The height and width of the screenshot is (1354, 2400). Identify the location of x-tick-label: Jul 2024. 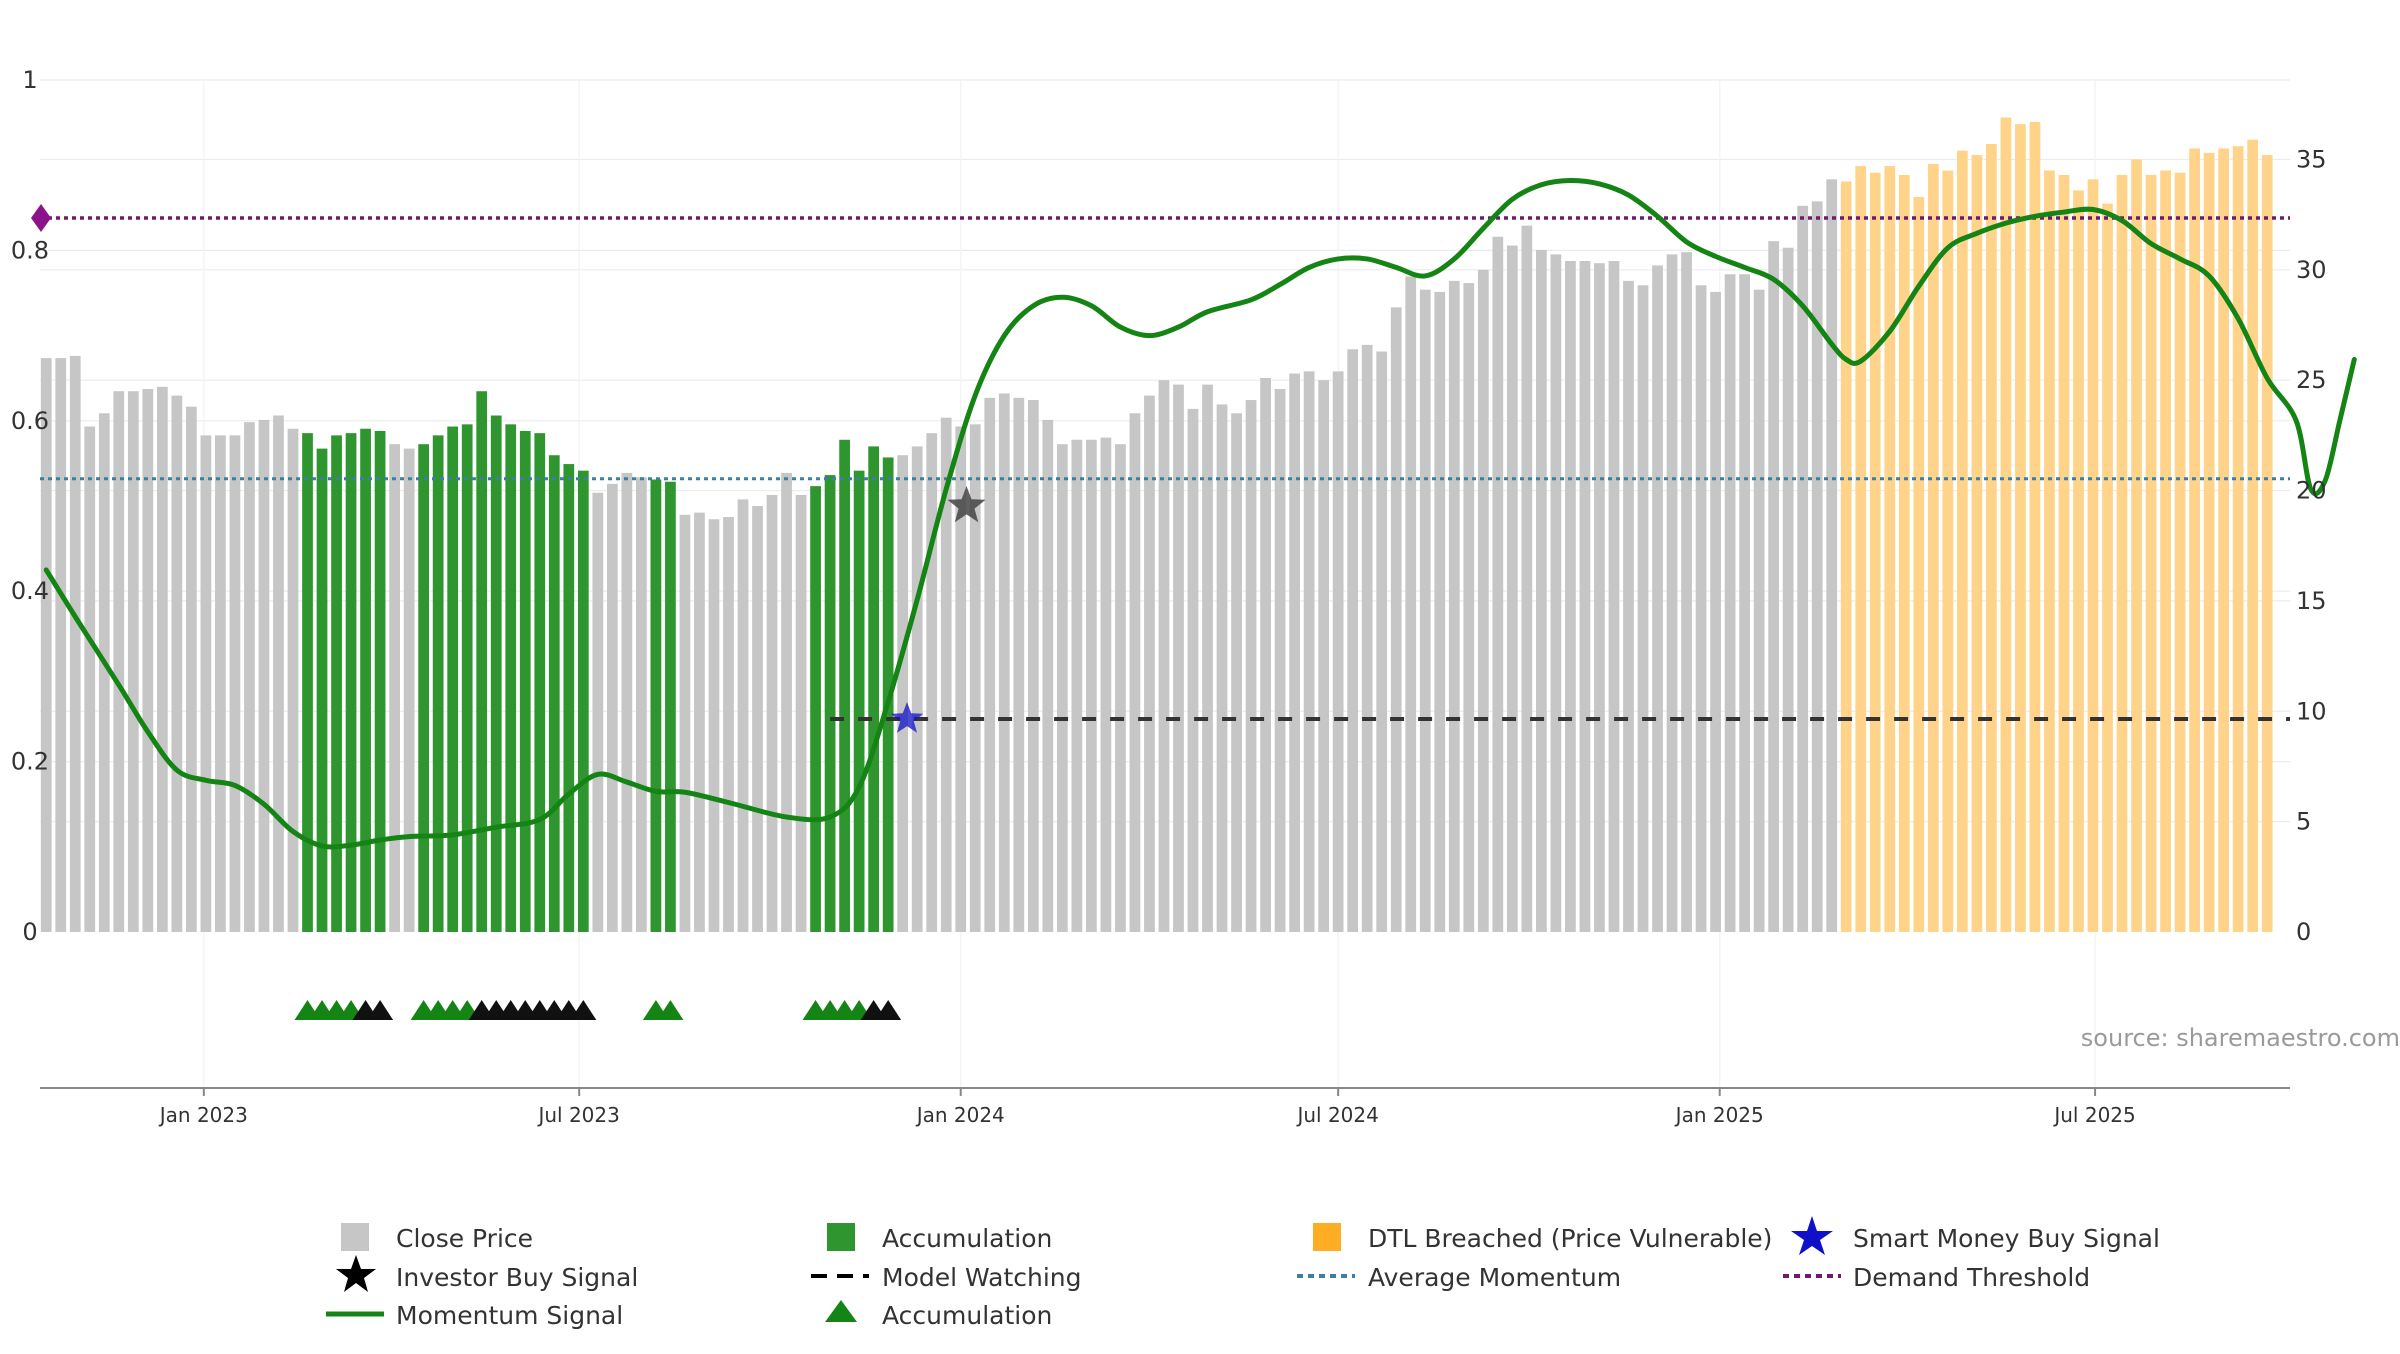
(1336, 1115).